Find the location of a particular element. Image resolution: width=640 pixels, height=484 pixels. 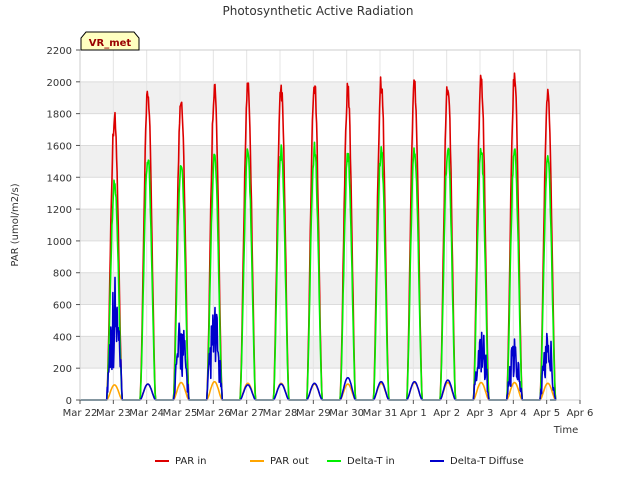

y-tick-label: 1400 is located at coordinates (59, 178).